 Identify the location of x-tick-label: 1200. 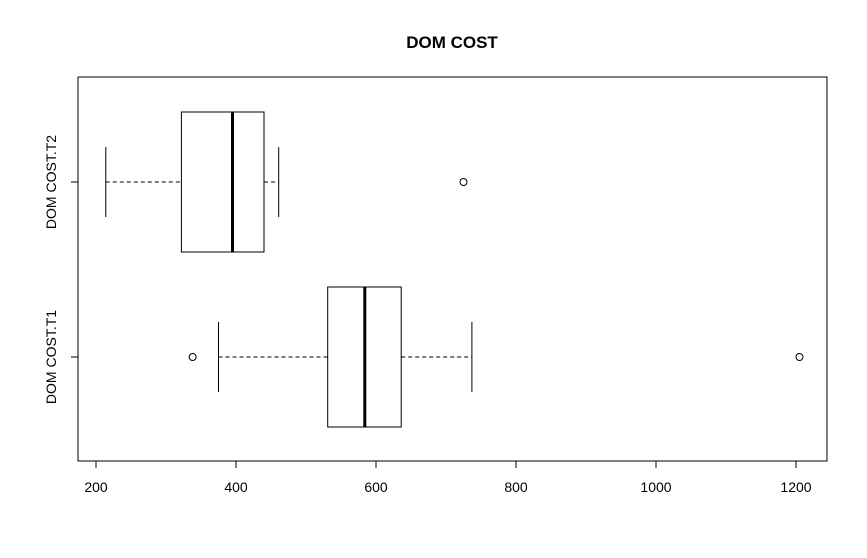
(795, 487).